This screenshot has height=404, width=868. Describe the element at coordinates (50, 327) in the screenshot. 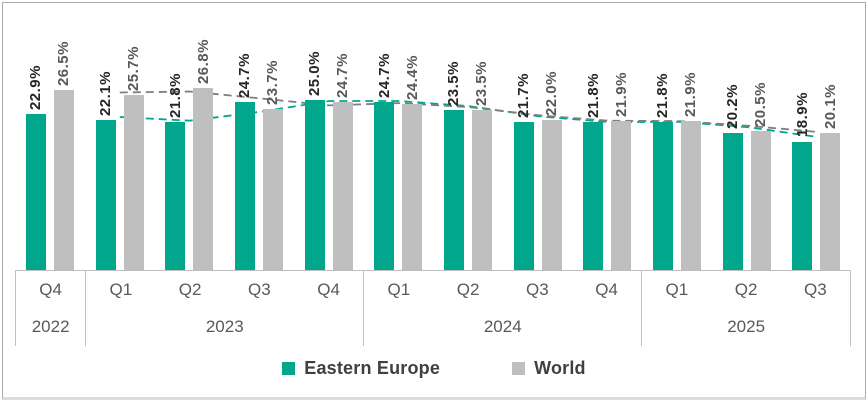

I see `year-label: 2022` at that location.